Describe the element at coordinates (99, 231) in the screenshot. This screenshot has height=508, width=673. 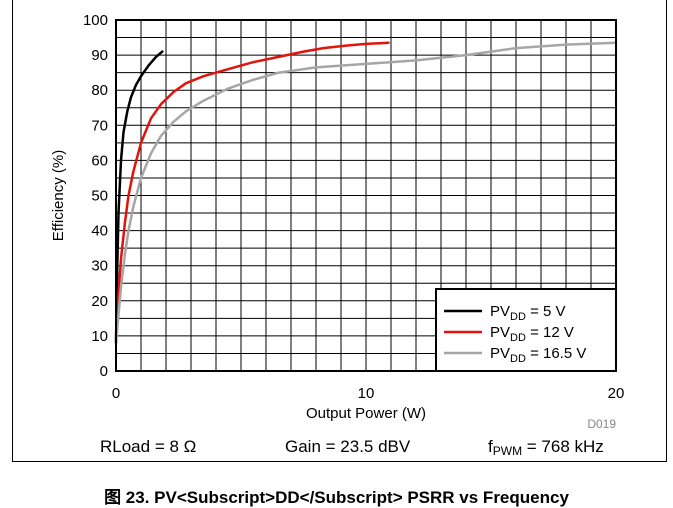
I see `y-tick-label: 40` at that location.